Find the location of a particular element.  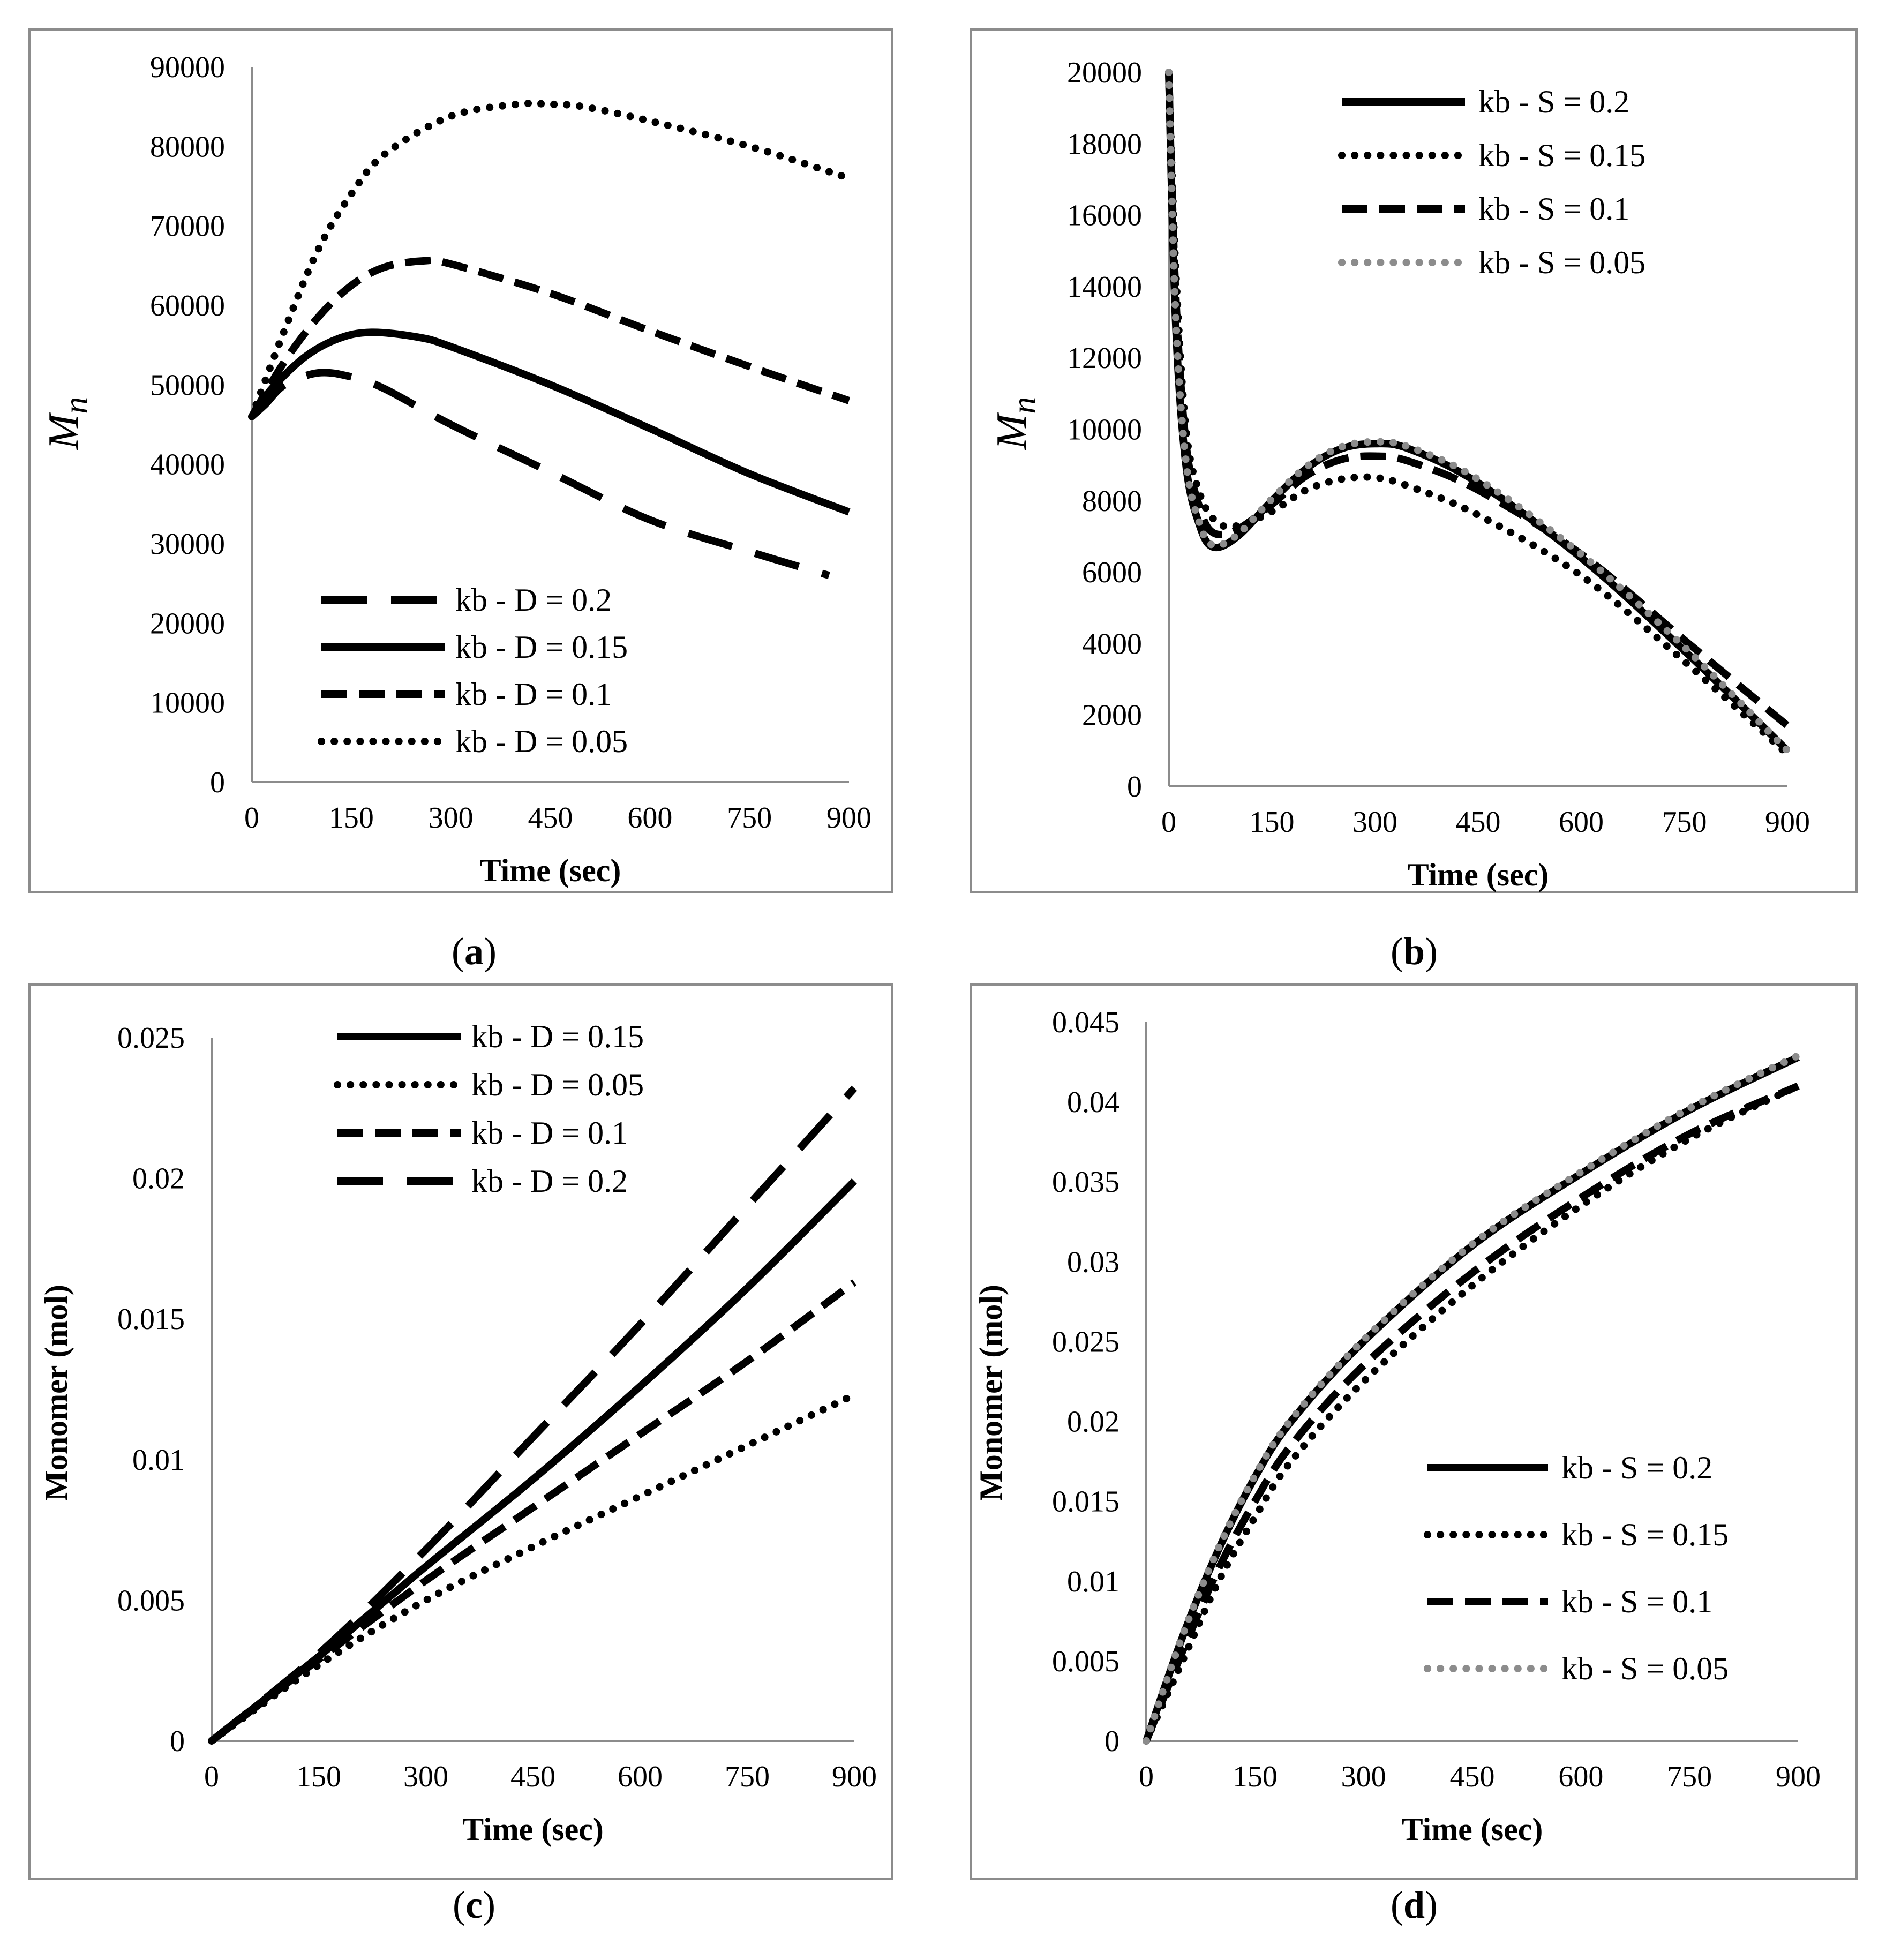

y-tick-label: 60000 is located at coordinates (187, 305).